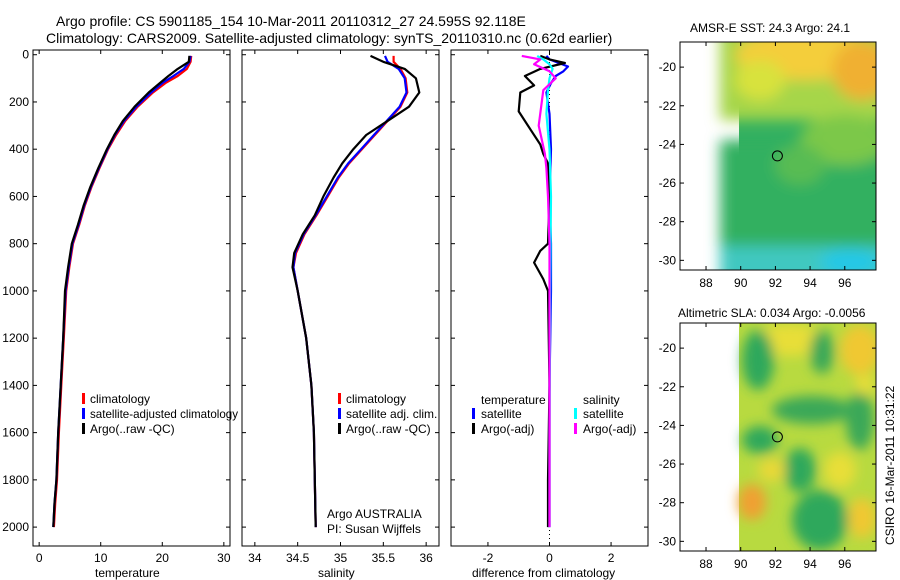 This screenshot has width=900, height=580. I want to click on series-line-salinity-argo-adj, so click(539, 291).